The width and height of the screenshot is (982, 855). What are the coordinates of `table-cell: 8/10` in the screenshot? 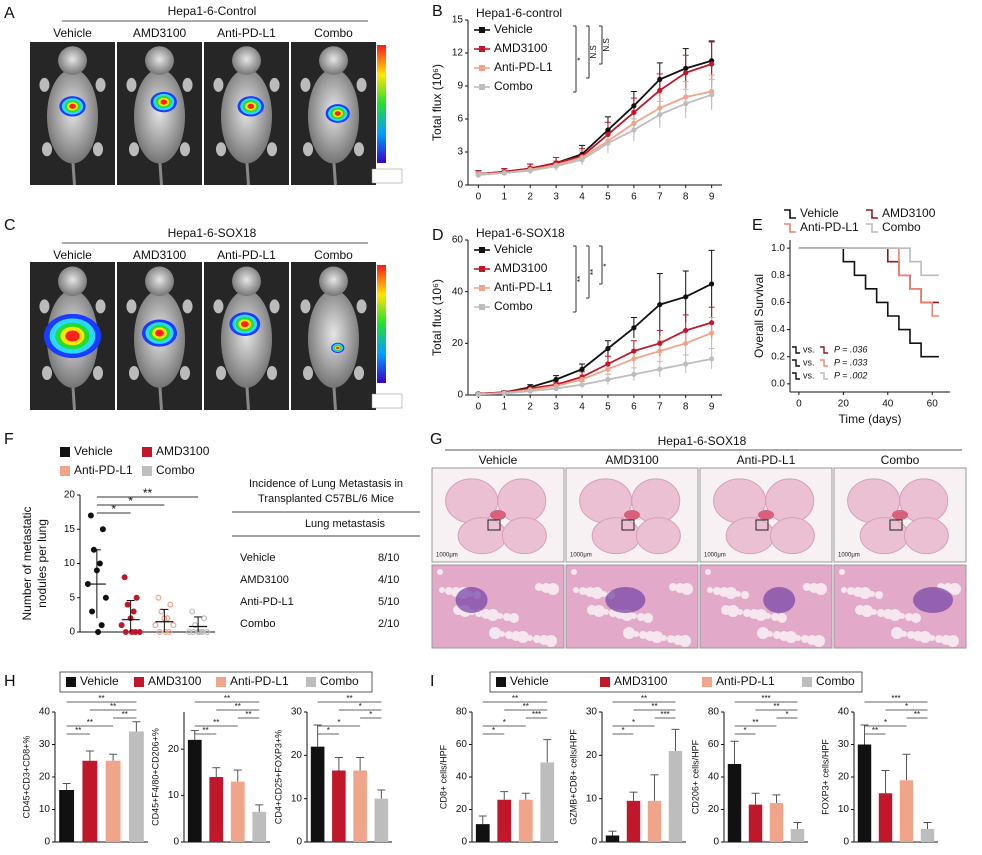 It's located at (388, 558).